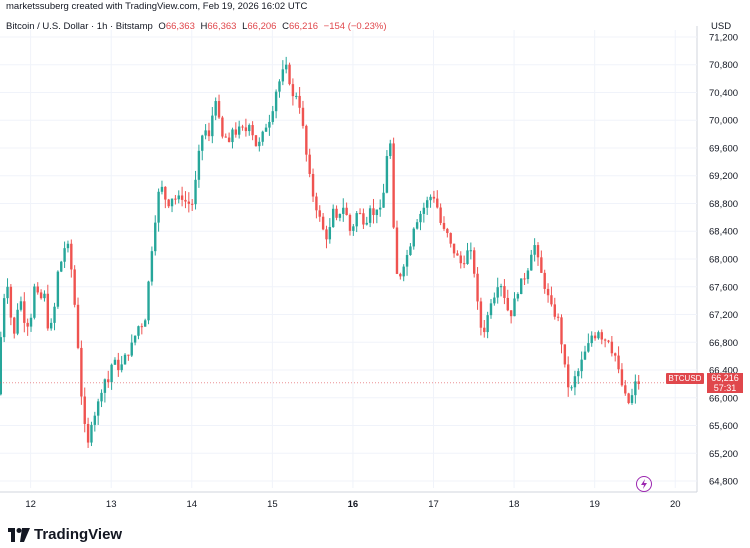  I want to click on low-value: 66,206, so click(262, 26).